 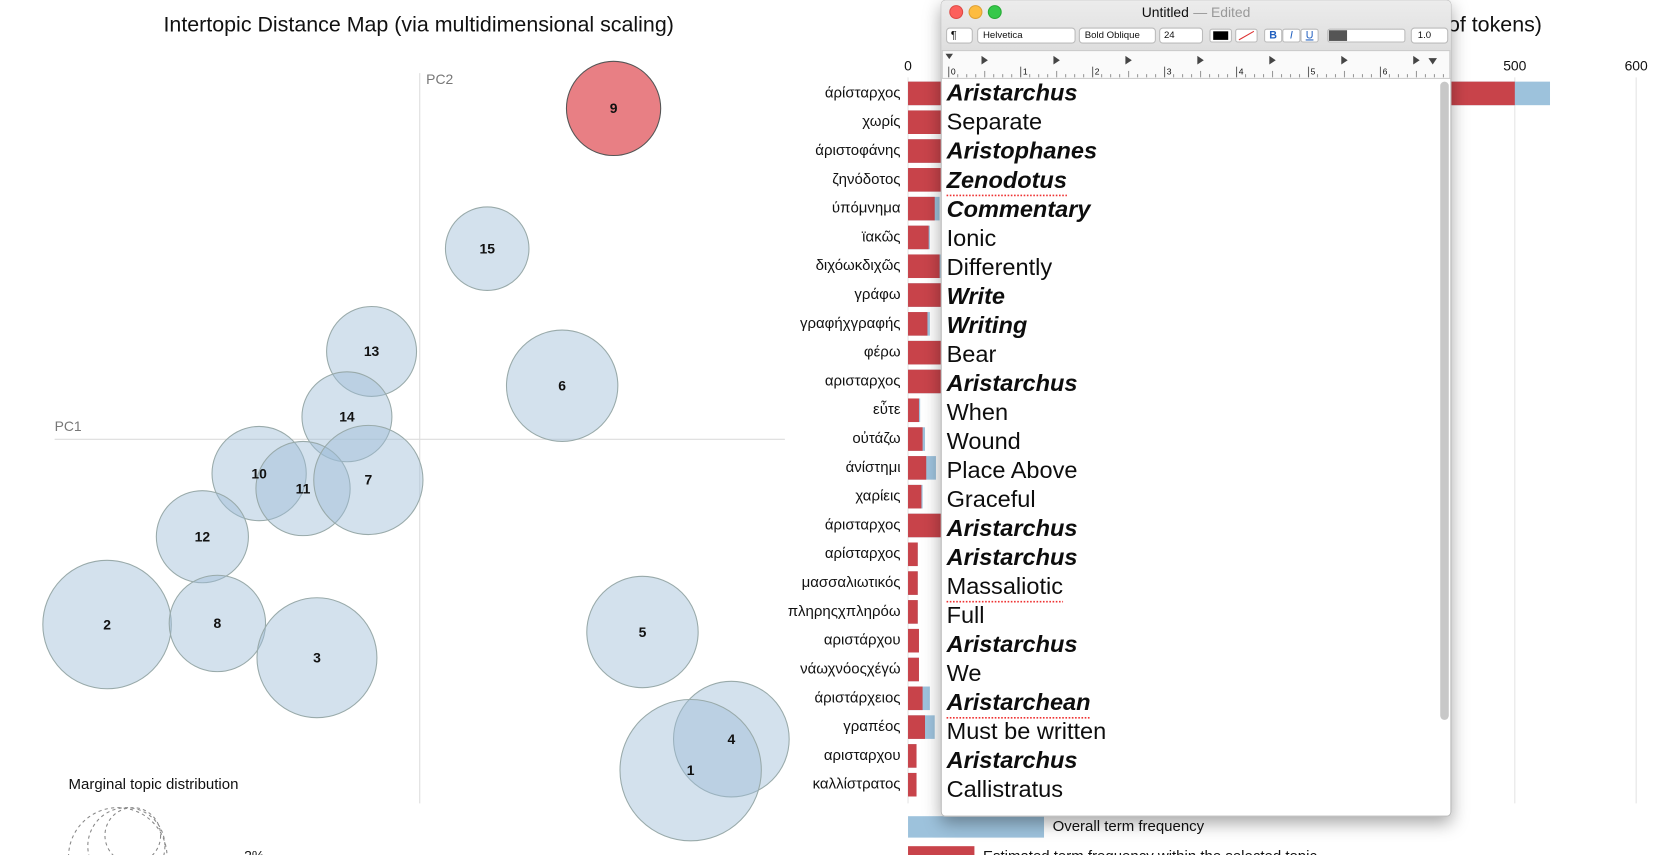 I want to click on term-label: εὖτε, so click(x=887, y=409).